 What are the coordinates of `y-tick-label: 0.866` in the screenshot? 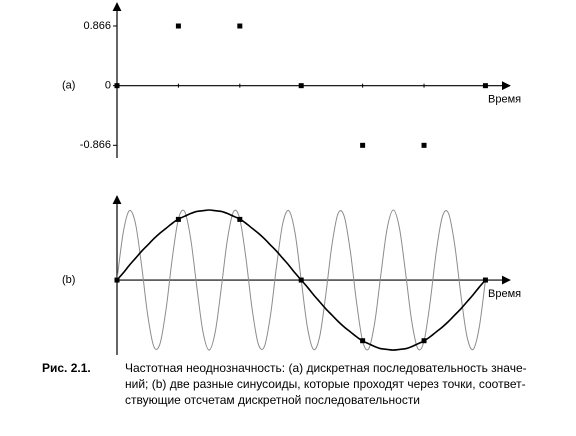 It's located at (97, 26).